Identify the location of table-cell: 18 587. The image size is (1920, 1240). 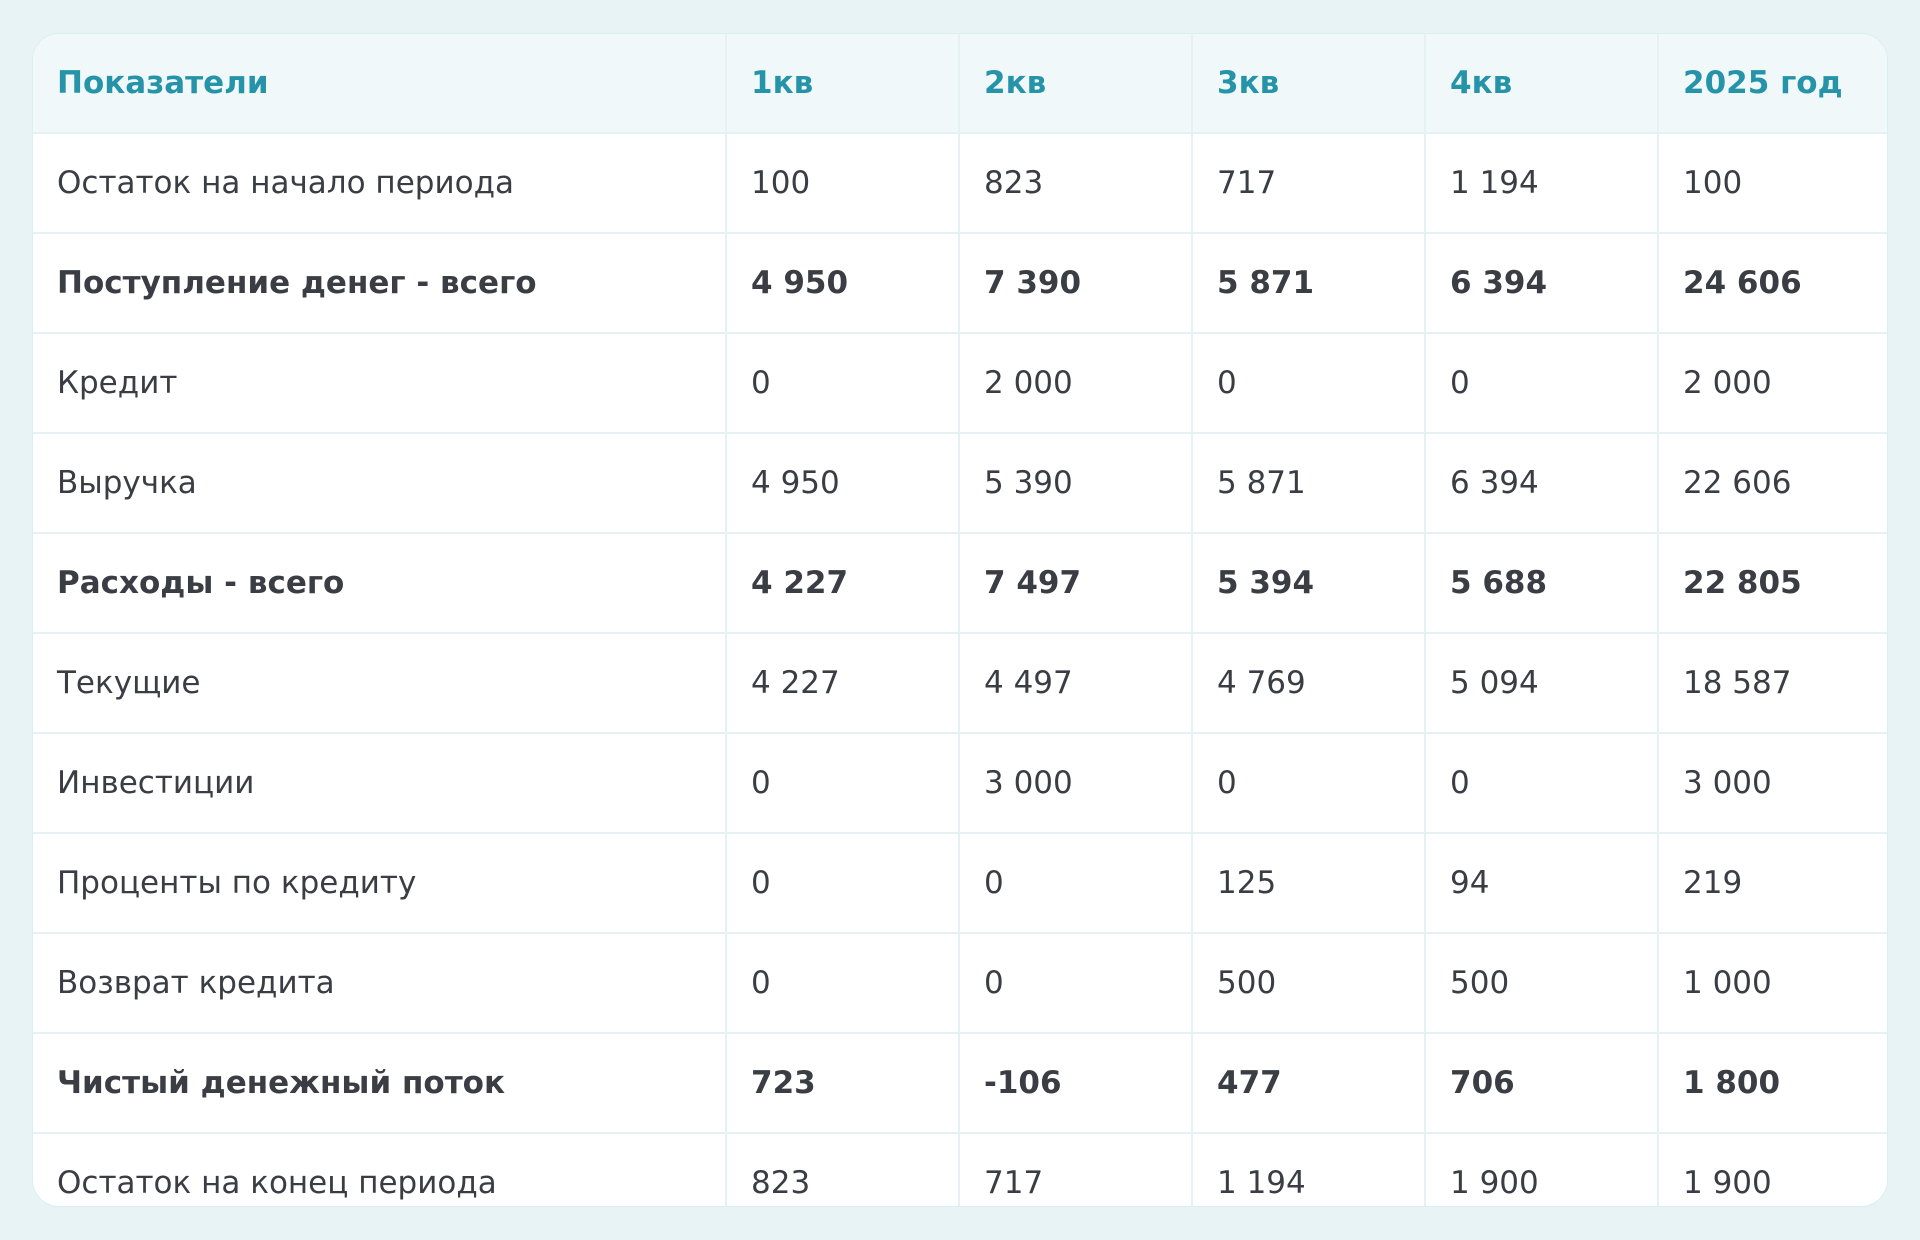
(1772, 683).